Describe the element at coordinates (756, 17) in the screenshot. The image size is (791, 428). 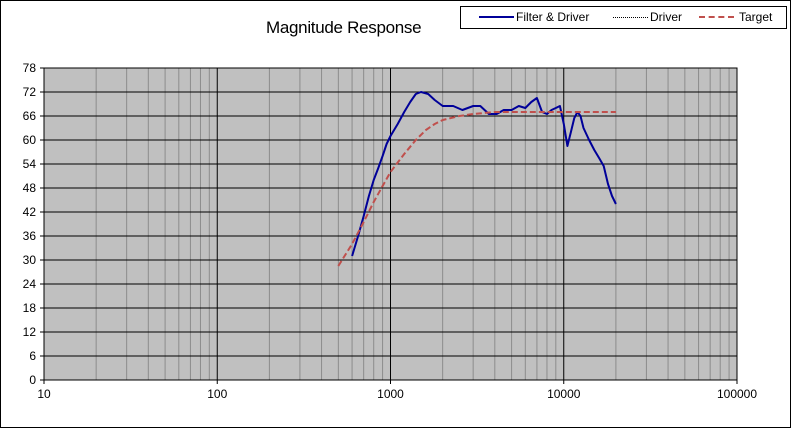
I see `legend-label-target: Target` at that location.